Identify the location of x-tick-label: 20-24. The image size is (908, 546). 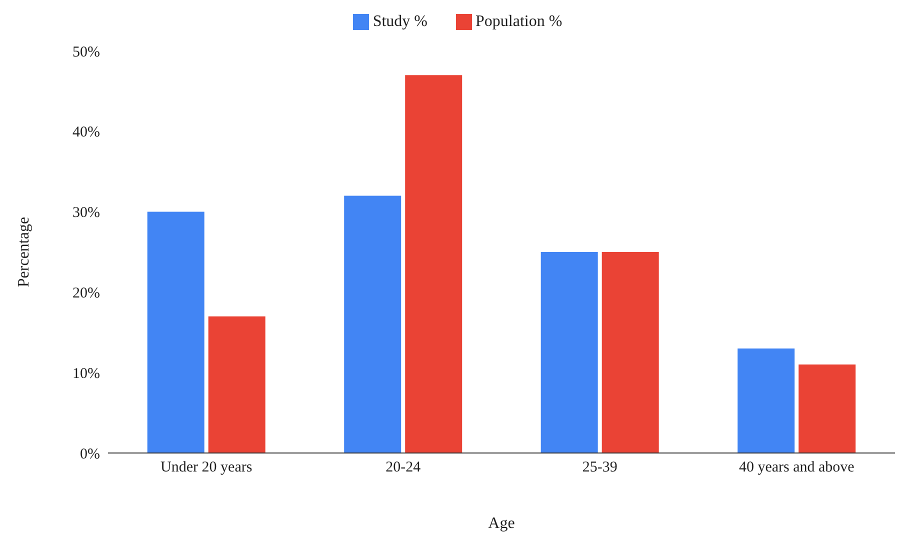
(404, 468).